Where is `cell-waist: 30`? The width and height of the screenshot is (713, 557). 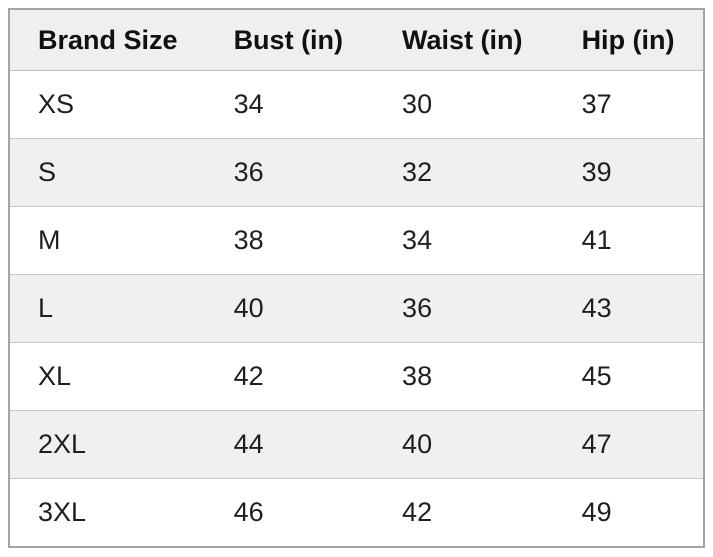 cell-waist: 30 is located at coordinates (464, 104).